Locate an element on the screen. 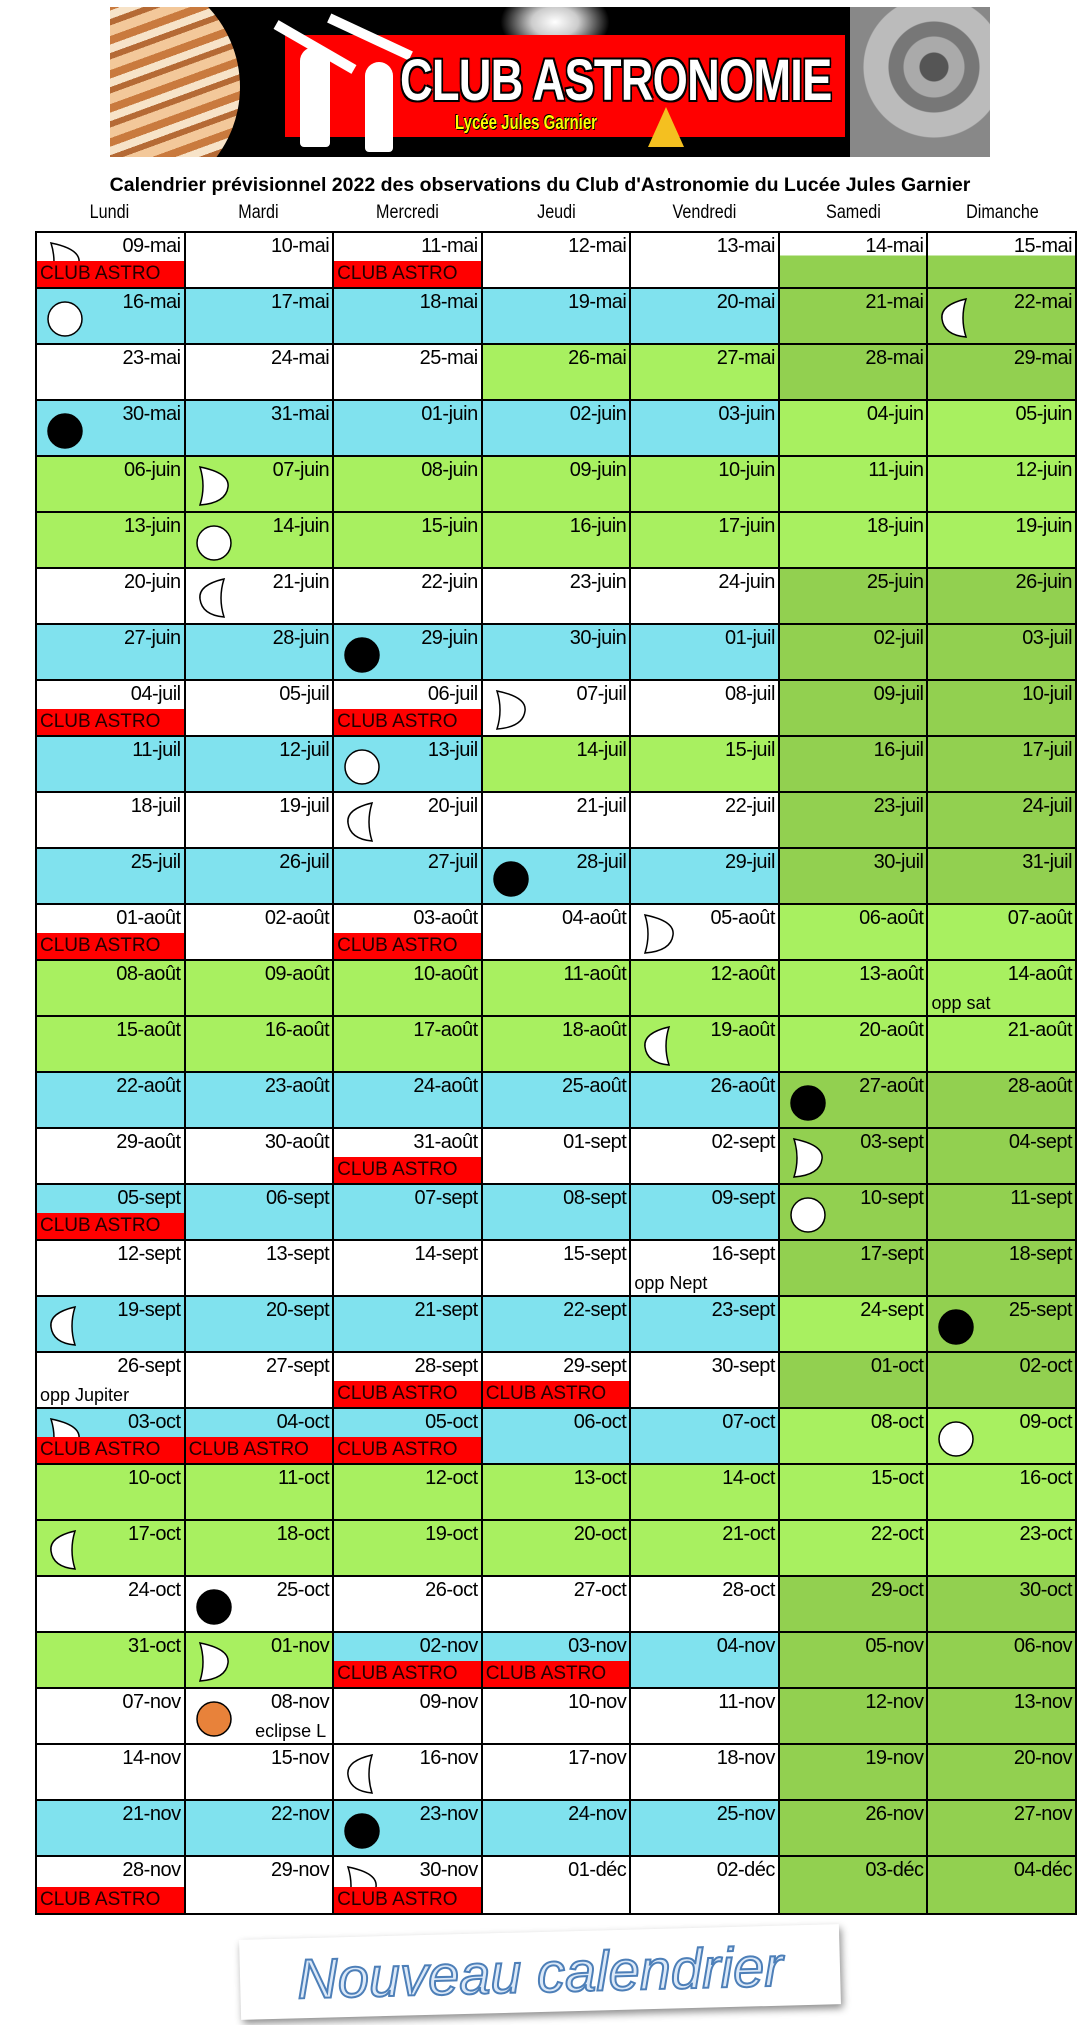 The width and height of the screenshot is (1080, 2025). day-cell: 27-juin is located at coordinates (111, 652).